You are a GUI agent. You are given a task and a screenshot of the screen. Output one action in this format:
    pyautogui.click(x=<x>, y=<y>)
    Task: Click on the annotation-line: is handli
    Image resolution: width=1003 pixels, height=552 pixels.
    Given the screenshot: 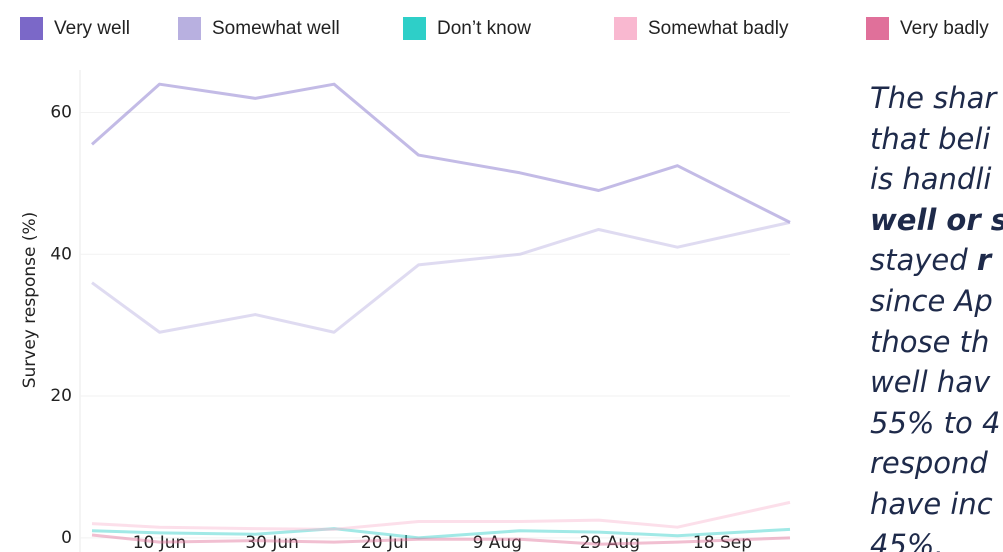 What is the action you would take?
    pyautogui.click(x=936, y=179)
    